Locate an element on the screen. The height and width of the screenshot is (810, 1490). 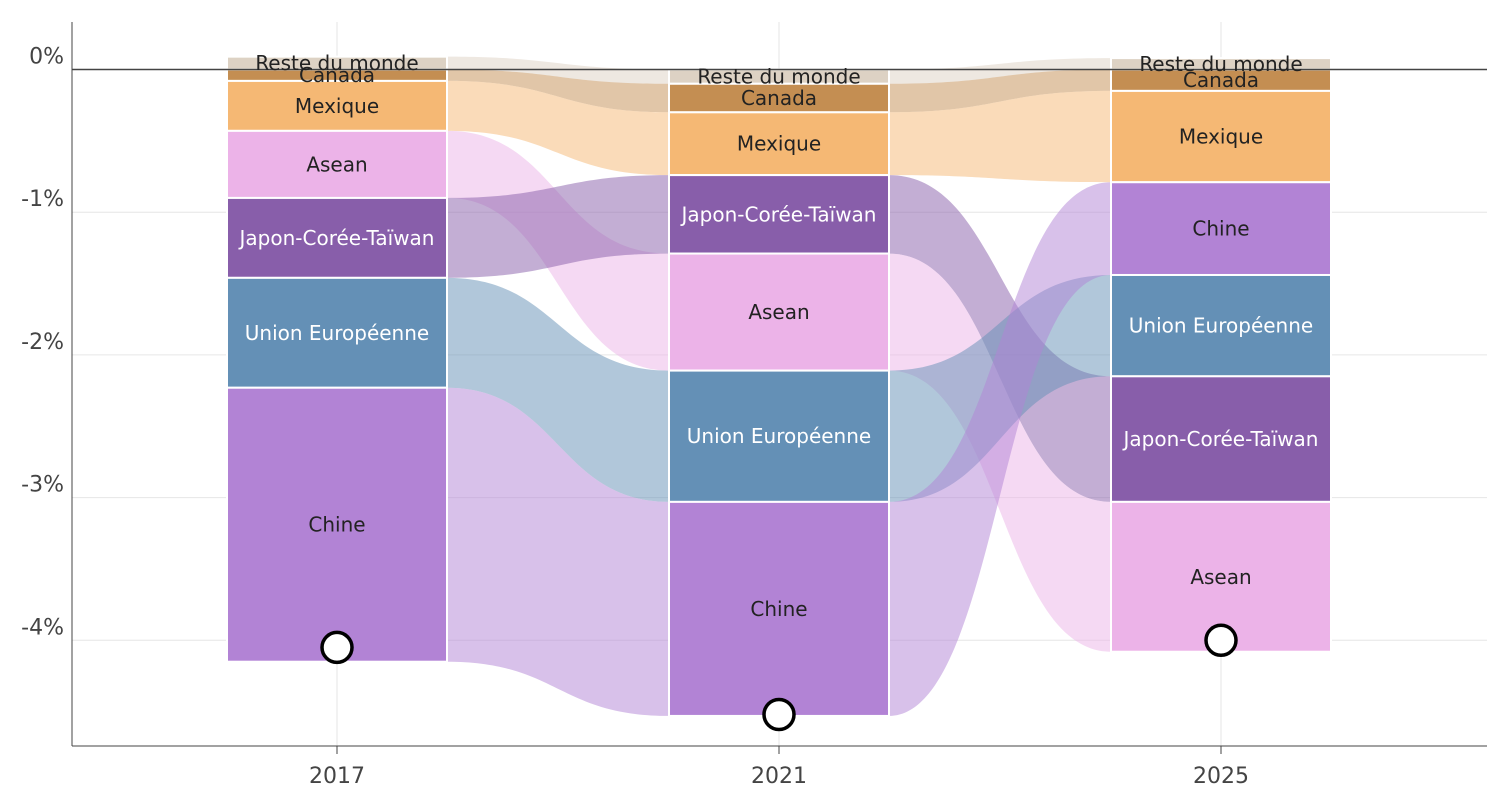
y-tick-label: -3% is located at coordinates (42, 485).